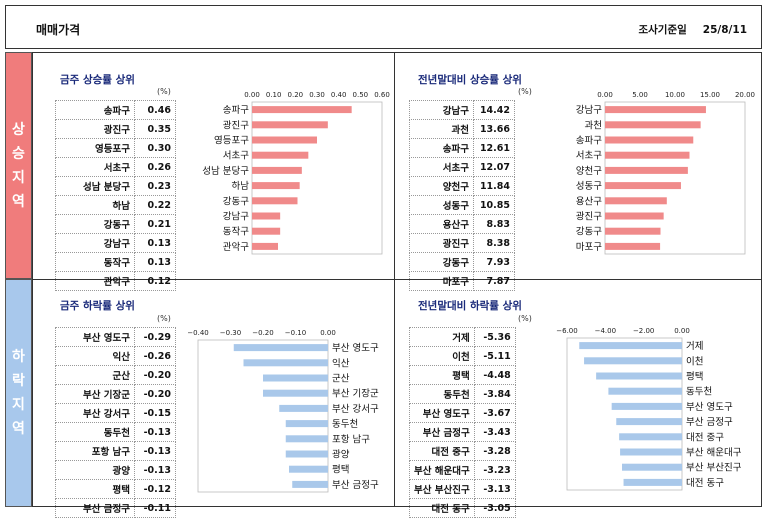  What do you see at coordinates (115, 262) in the screenshot?
I see `table-row: 동작구 0.13` at bounding box center [115, 262].